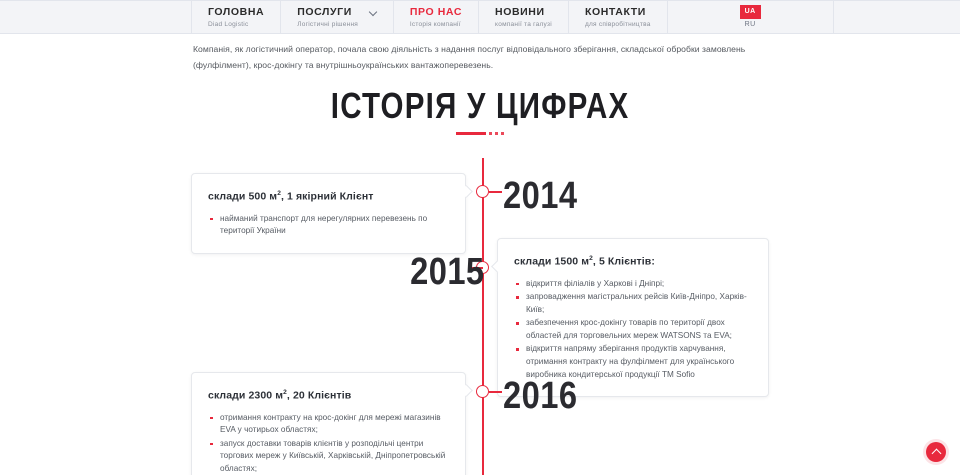 Image resolution: width=960 pixels, height=475 pixels. I want to click on scroll-to-top-button, so click(936, 452).